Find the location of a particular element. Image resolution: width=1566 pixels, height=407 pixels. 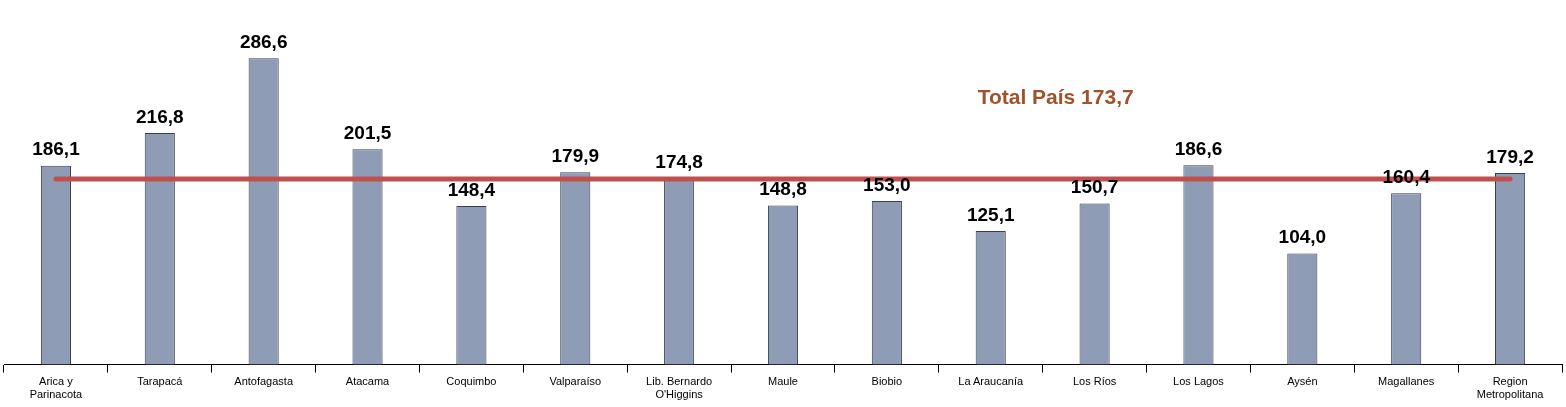

x-tick-label: Los Lagos is located at coordinates (1199, 381).